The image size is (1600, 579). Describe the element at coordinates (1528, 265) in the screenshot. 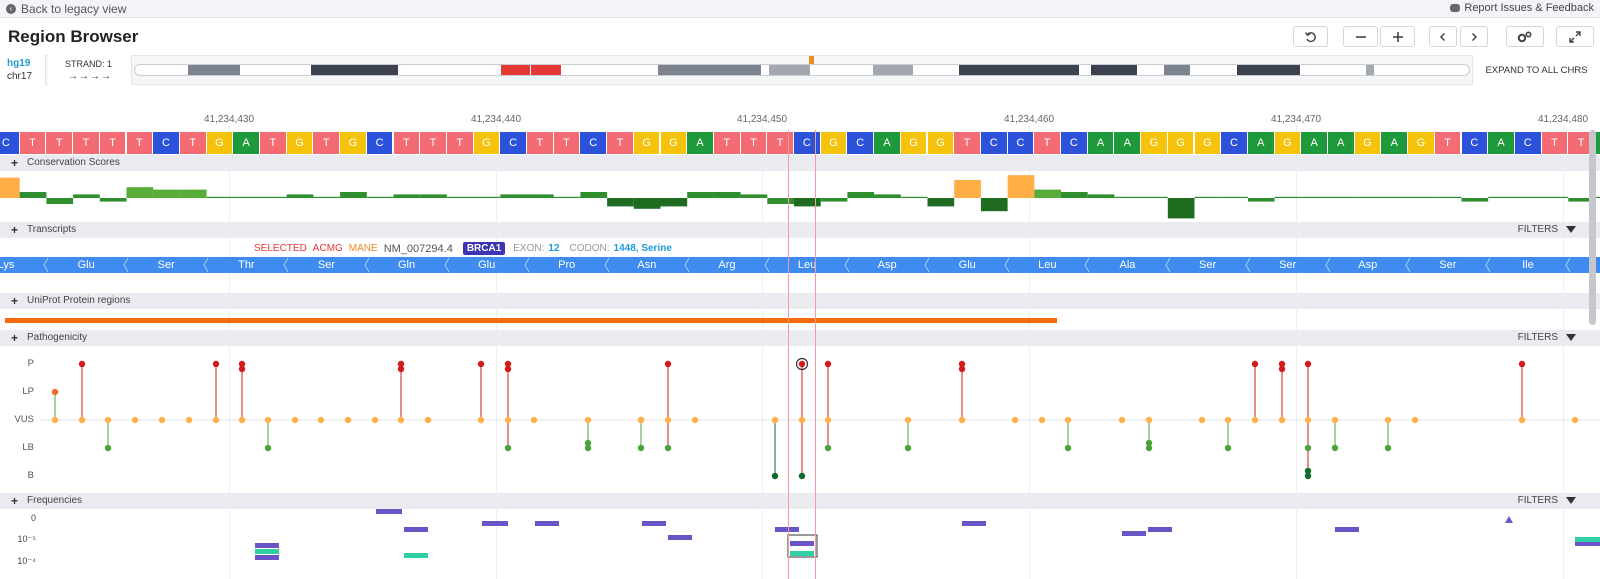

I see `amino-acid: Ile` at that location.